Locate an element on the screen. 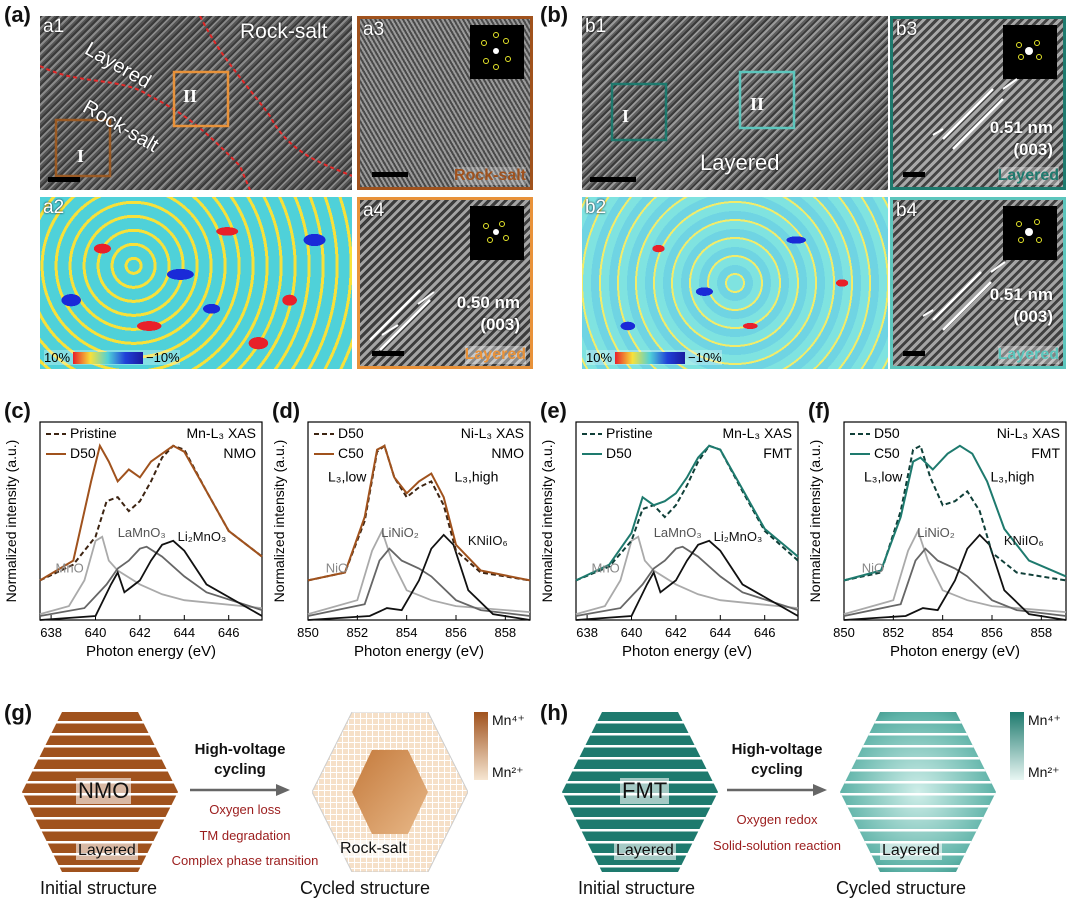 The height and width of the screenshot is (913, 1080). effect-label: TM degradation is located at coordinates (245, 835).